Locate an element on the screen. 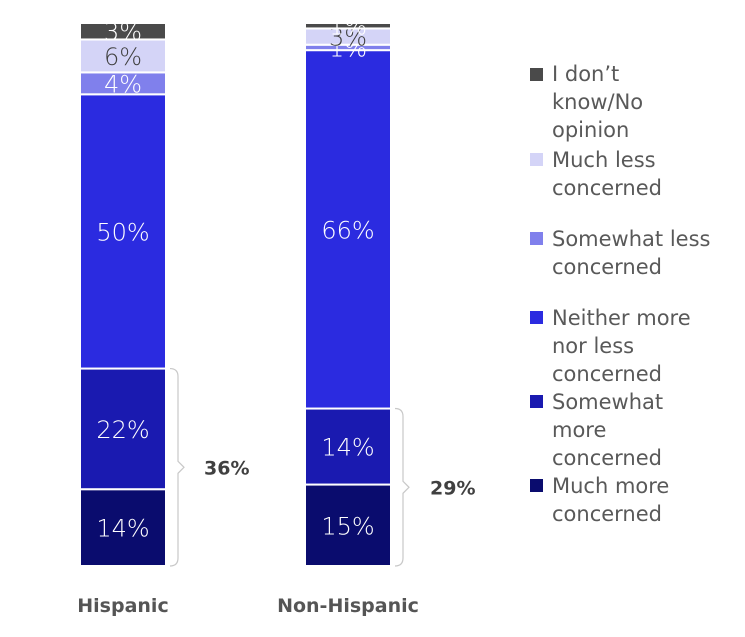 Image resolution: width=745 pixels, height=637 pixels. data-label-non-hispanic-somewhat-more-concerned: 14% is located at coordinates (347, 448).